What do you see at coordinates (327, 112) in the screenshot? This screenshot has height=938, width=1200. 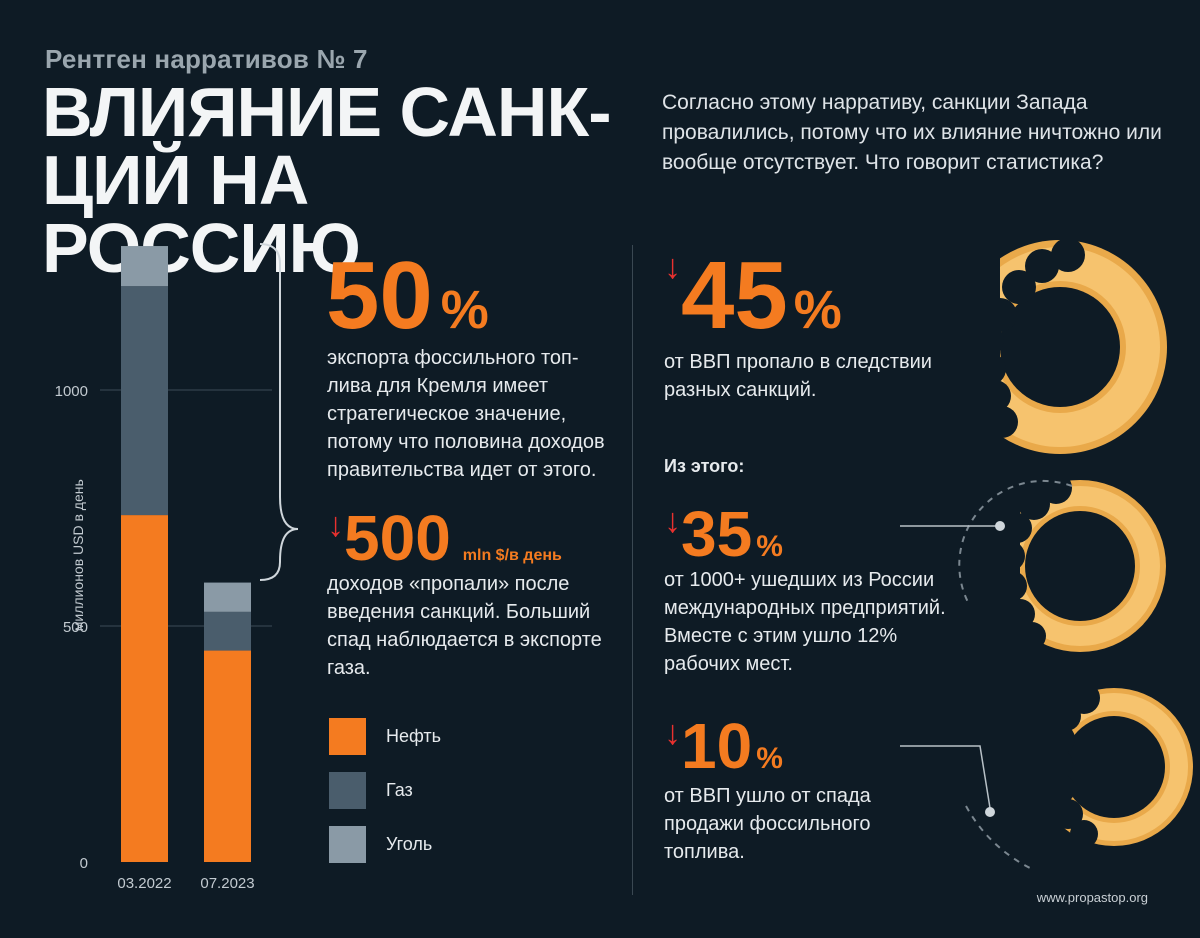 I see `title-line-1: ВЛИЯНИЕ САНК-` at bounding box center [327, 112].